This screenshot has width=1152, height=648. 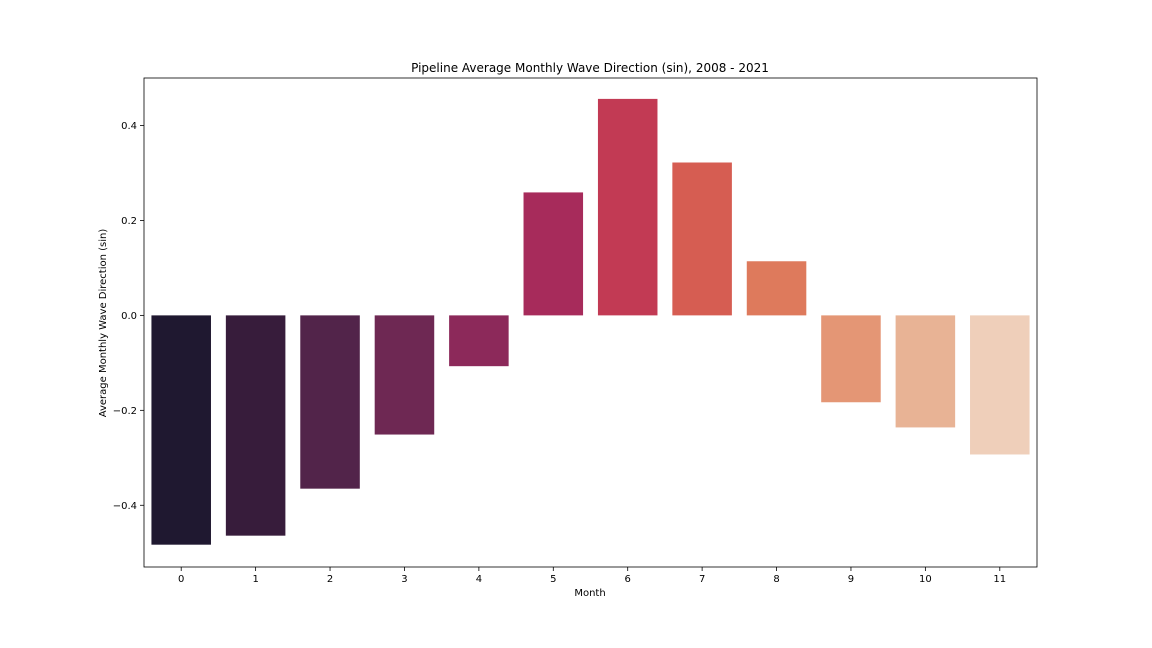 What do you see at coordinates (330, 579) in the screenshot?
I see `x-tick-label: 2` at bounding box center [330, 579].